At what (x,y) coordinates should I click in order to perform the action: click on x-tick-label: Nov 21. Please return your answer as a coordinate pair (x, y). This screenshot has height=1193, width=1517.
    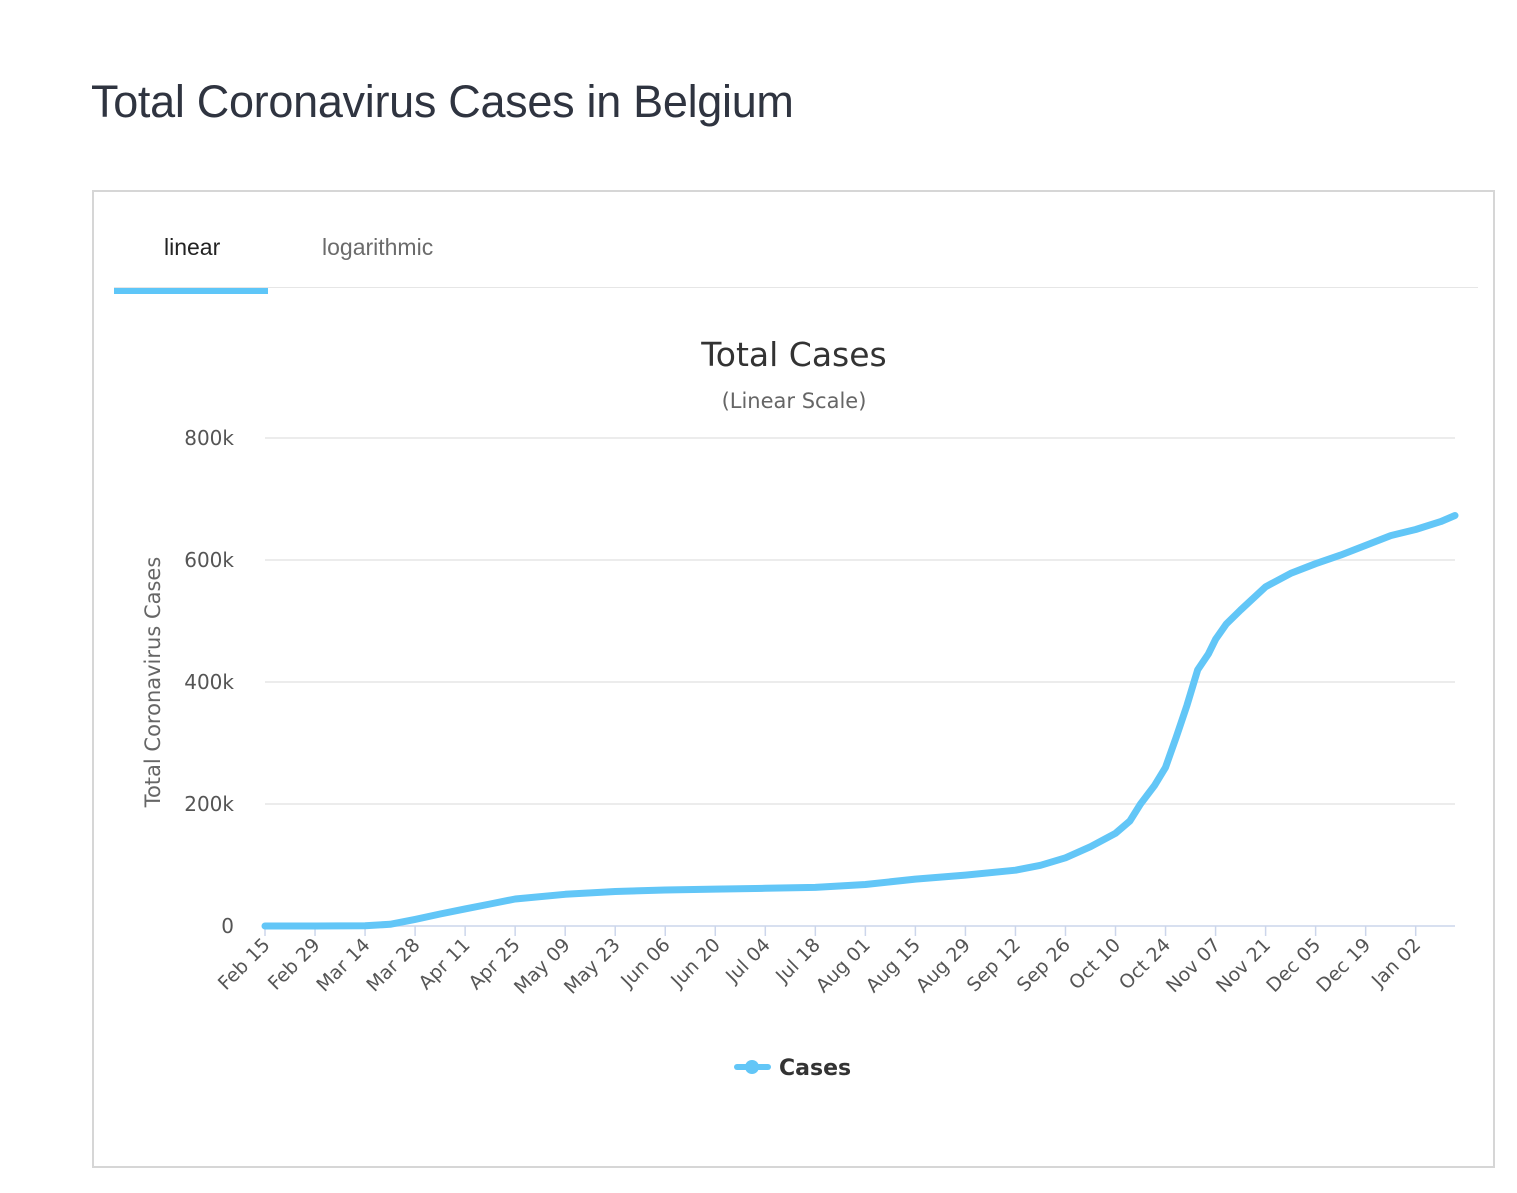
    Looking at the image, I should click on (1243, 965).